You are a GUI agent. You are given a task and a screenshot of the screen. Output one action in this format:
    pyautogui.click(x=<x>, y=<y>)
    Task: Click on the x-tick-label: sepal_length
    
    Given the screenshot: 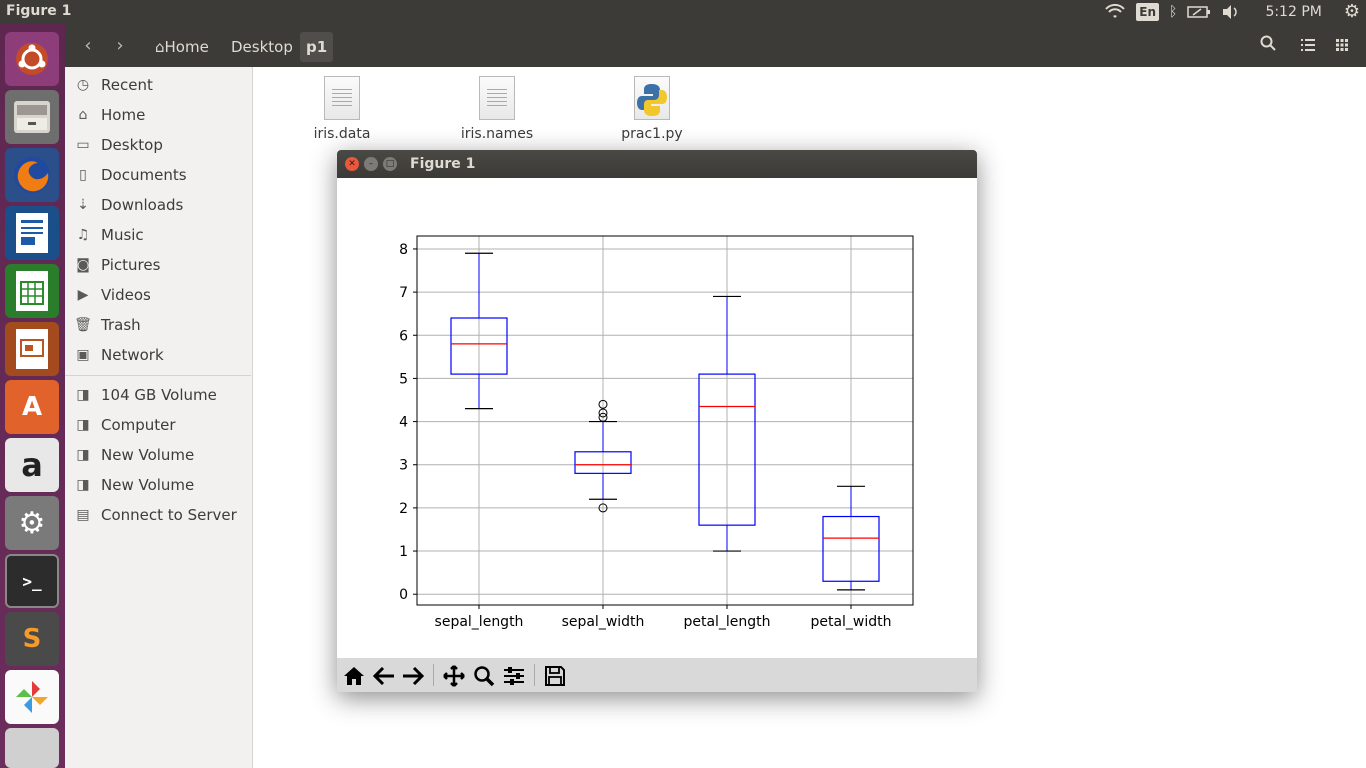 What is the action you would take?
    pyautogui.click(x=479, y=622)
    